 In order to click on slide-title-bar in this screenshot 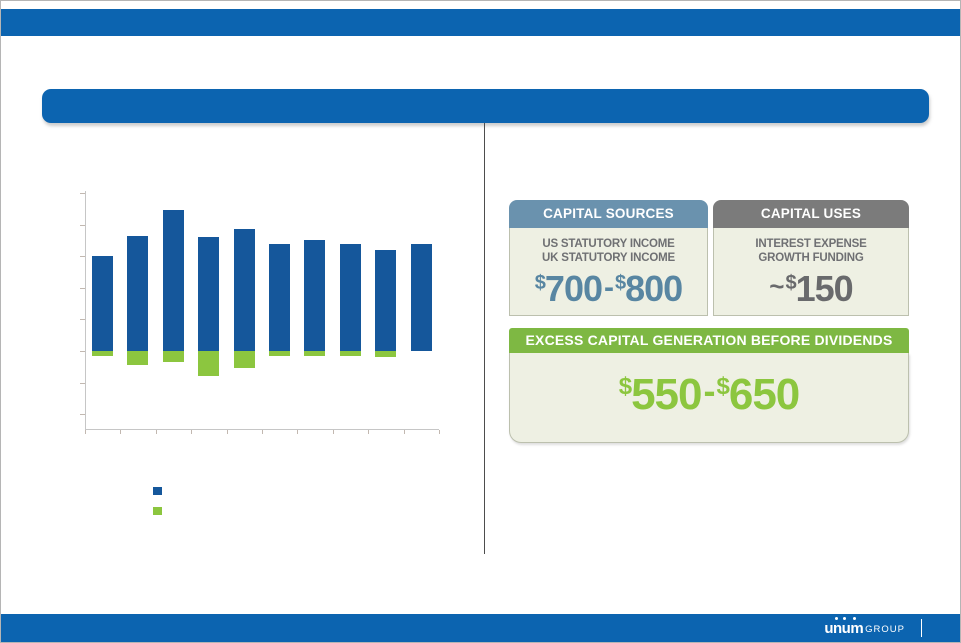, I will do `click(485, 106)`.